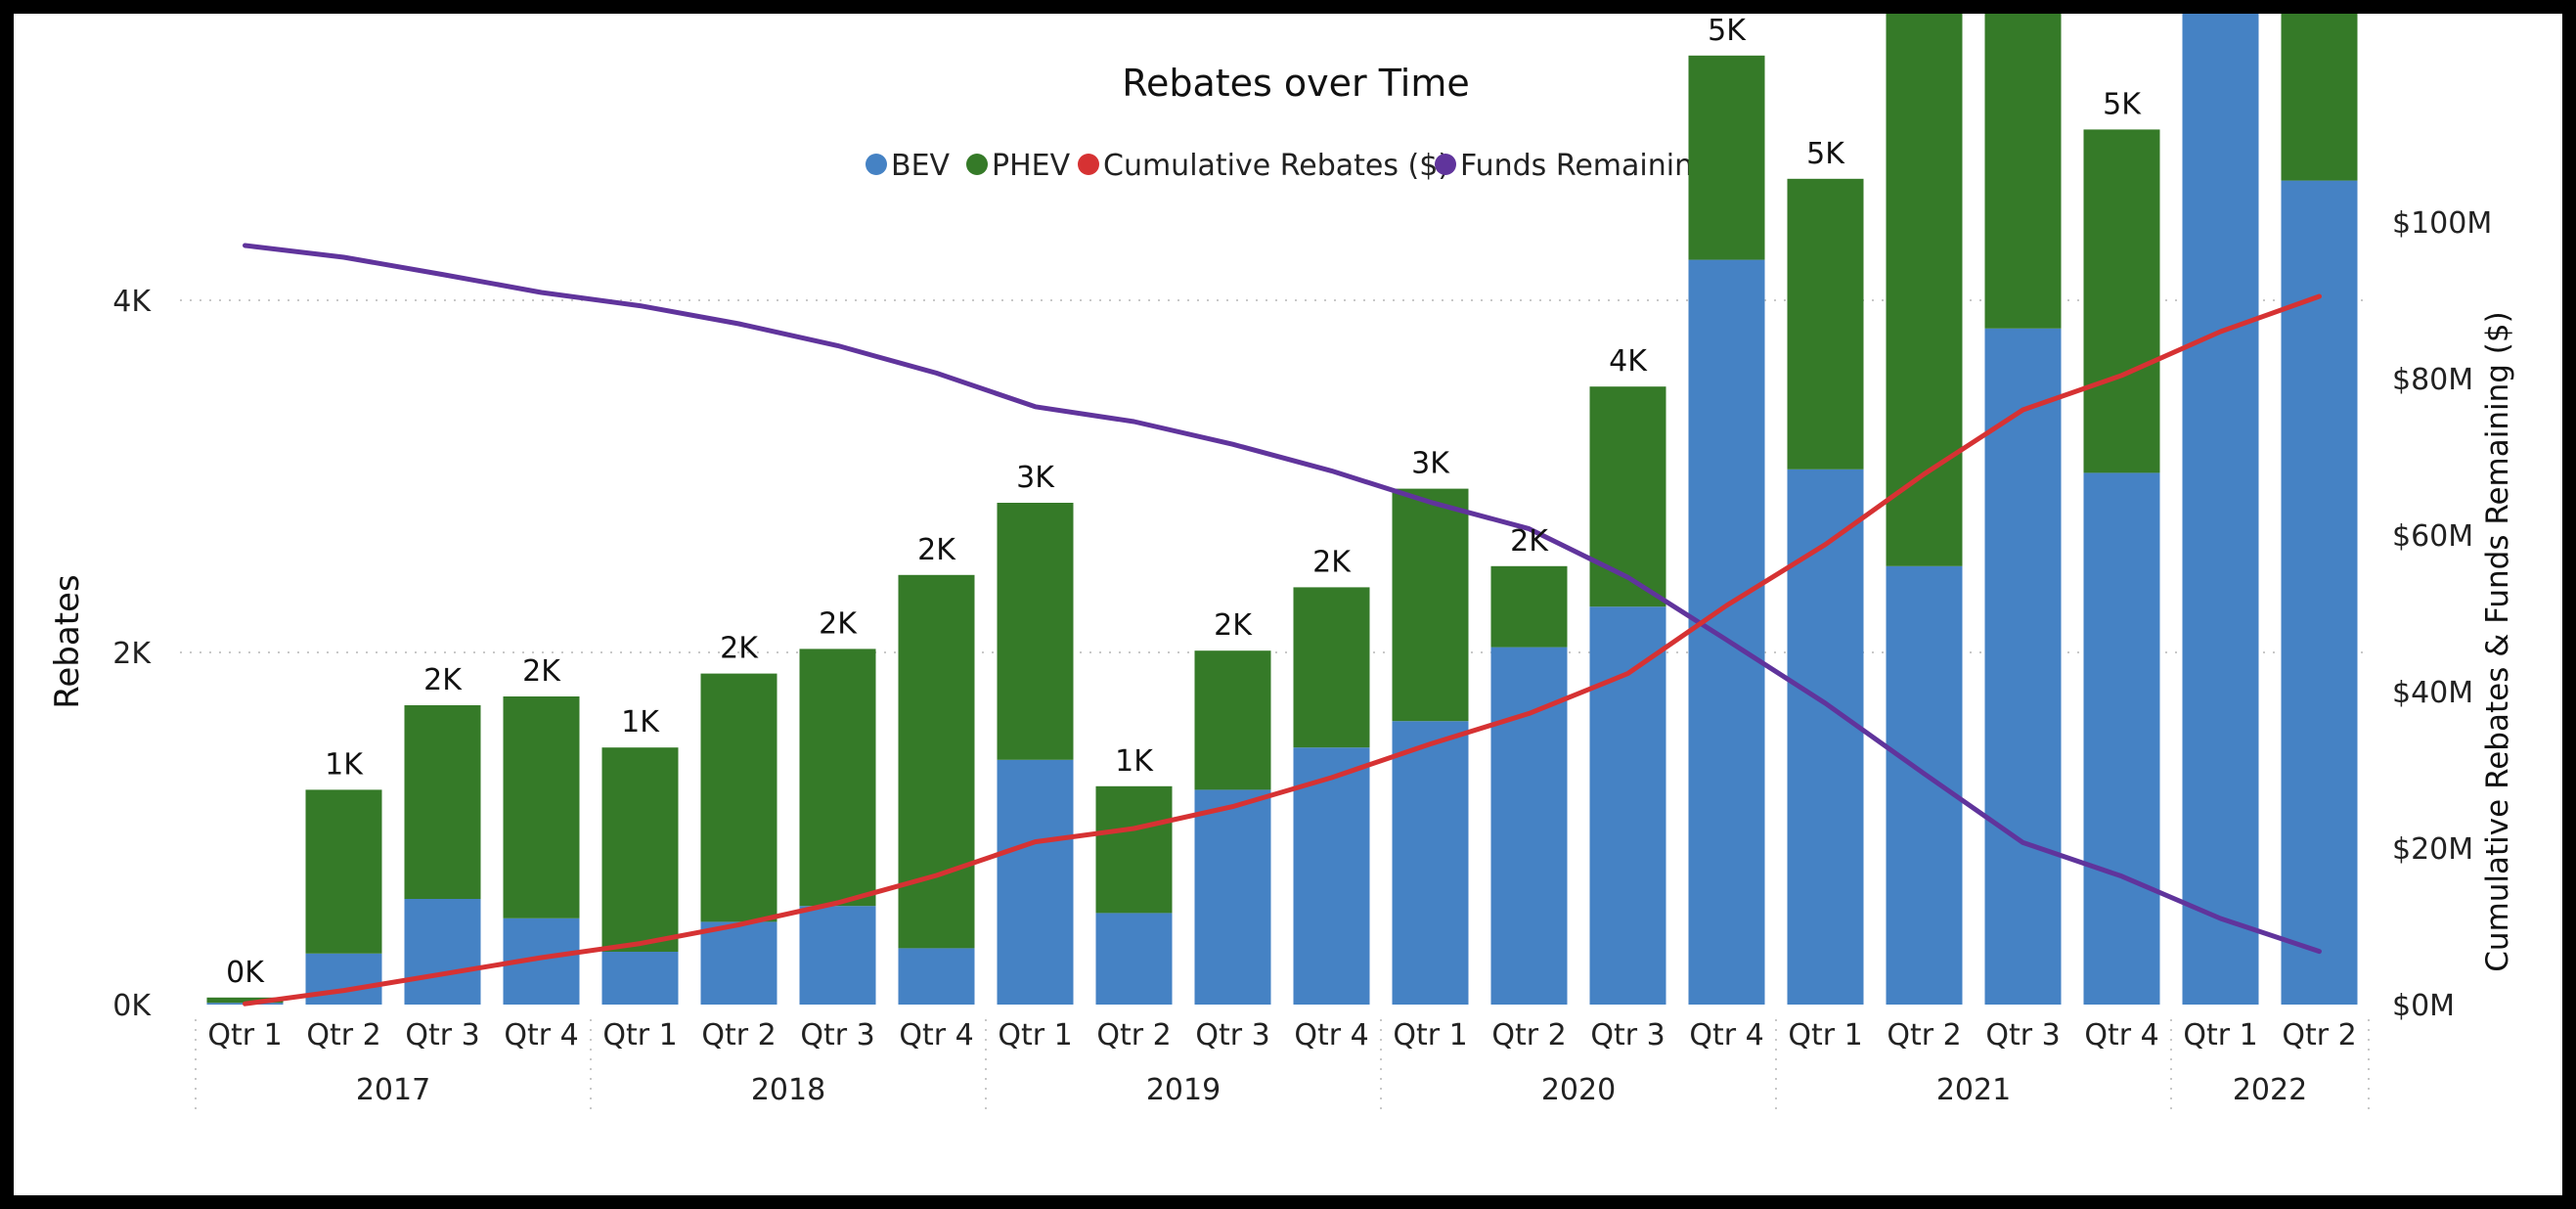  What do you see at coordinates (2432, 693) in the screenshot?
I see `y2-tick-label: $40M` at bounding box center [2432, 693].